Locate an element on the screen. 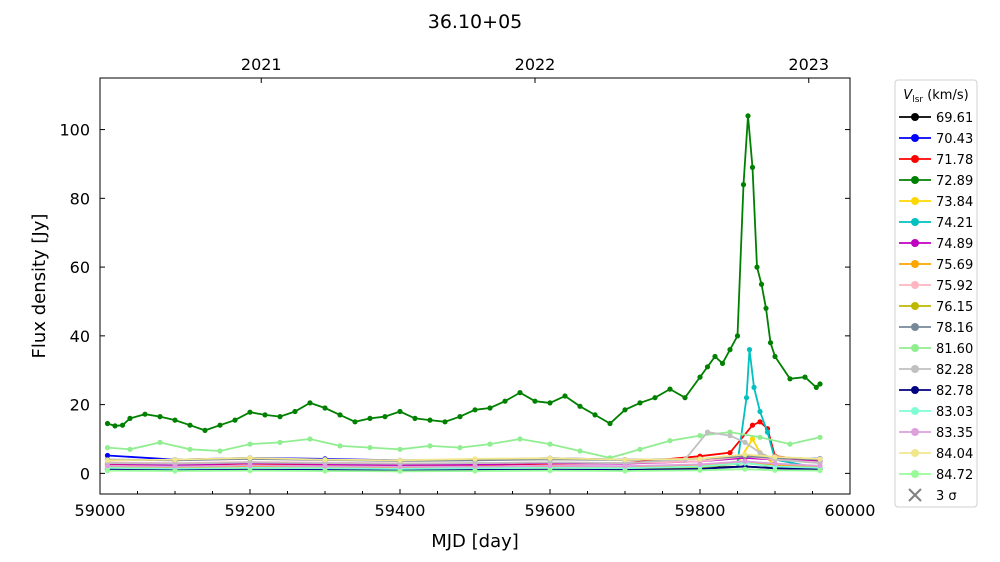  legend-label: 83.35 is located at coordinates (954, 433).